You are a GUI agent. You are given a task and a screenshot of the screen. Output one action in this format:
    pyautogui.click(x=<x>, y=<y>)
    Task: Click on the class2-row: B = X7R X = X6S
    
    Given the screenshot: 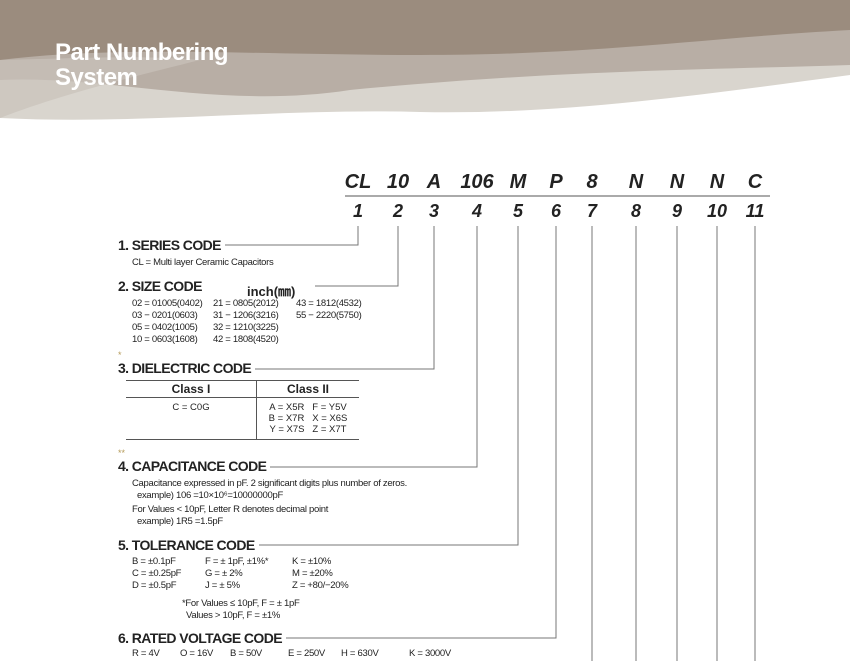 What is the action you would take?
    pyautogui.click(x=308, y=418)
    